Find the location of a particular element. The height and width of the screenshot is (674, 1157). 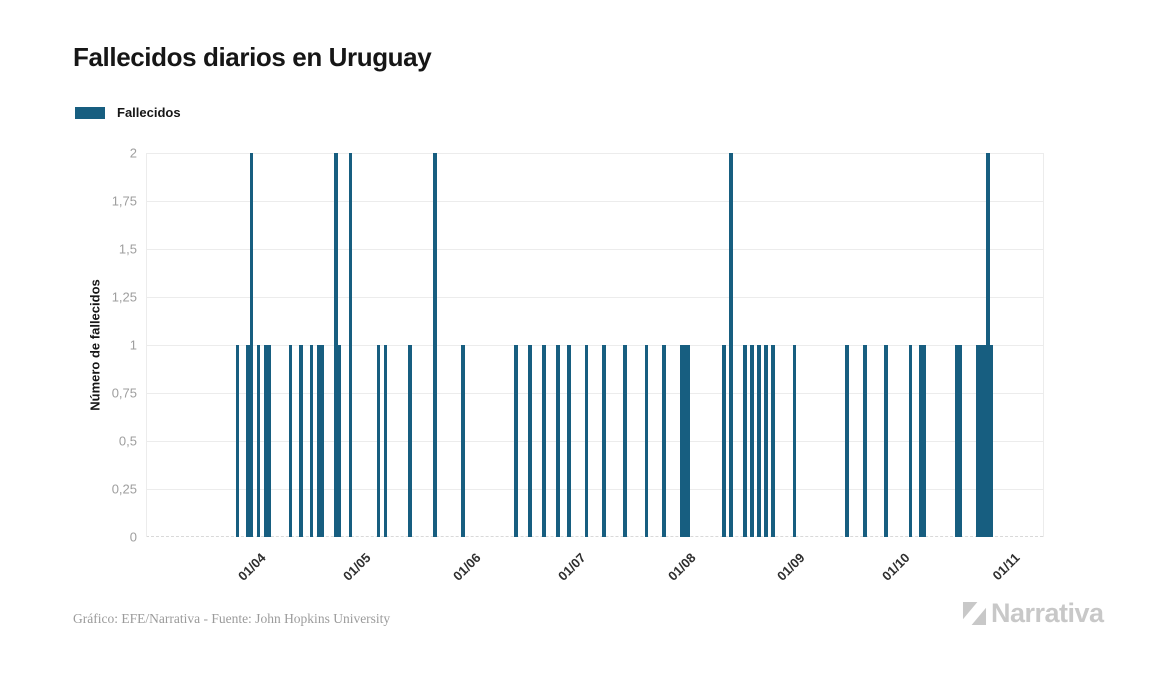

y-tick-label: 0,5 is located at coordinates (127, 441).